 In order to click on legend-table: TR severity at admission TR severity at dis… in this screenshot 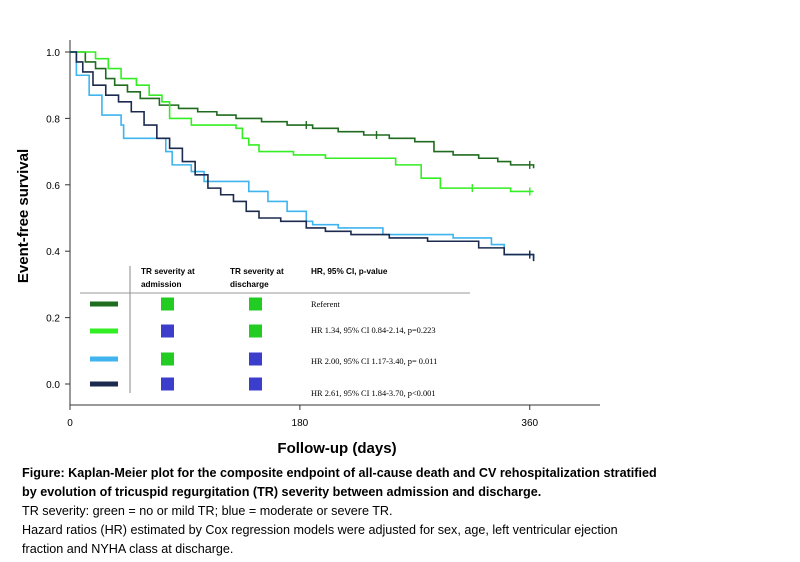, I will do `click(275, 332)`.